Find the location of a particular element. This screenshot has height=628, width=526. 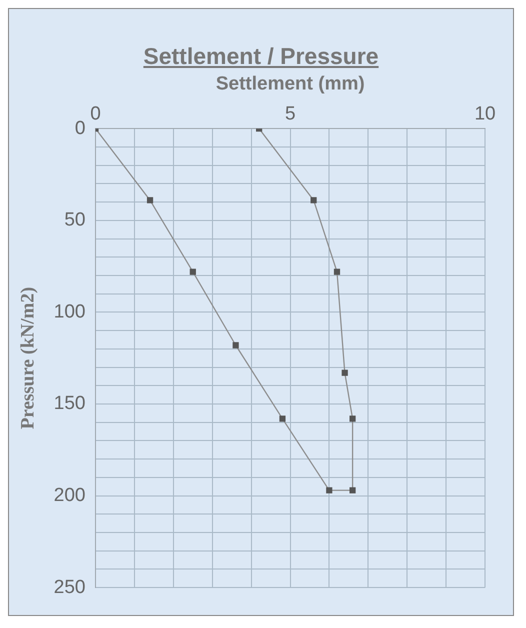

y-tick-label: 100 is located at coordinates (70, 311).